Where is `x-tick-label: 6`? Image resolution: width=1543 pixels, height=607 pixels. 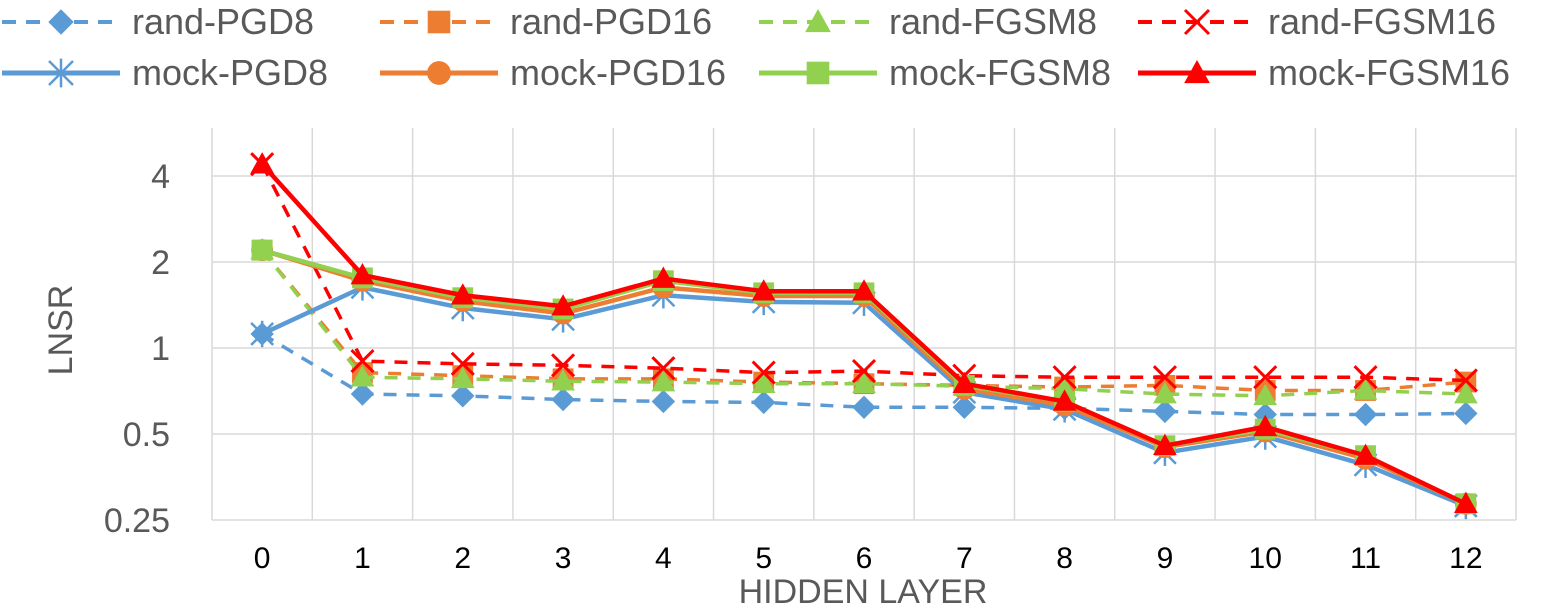
x-tick-label: 6 is located at coordinates (864, 558).